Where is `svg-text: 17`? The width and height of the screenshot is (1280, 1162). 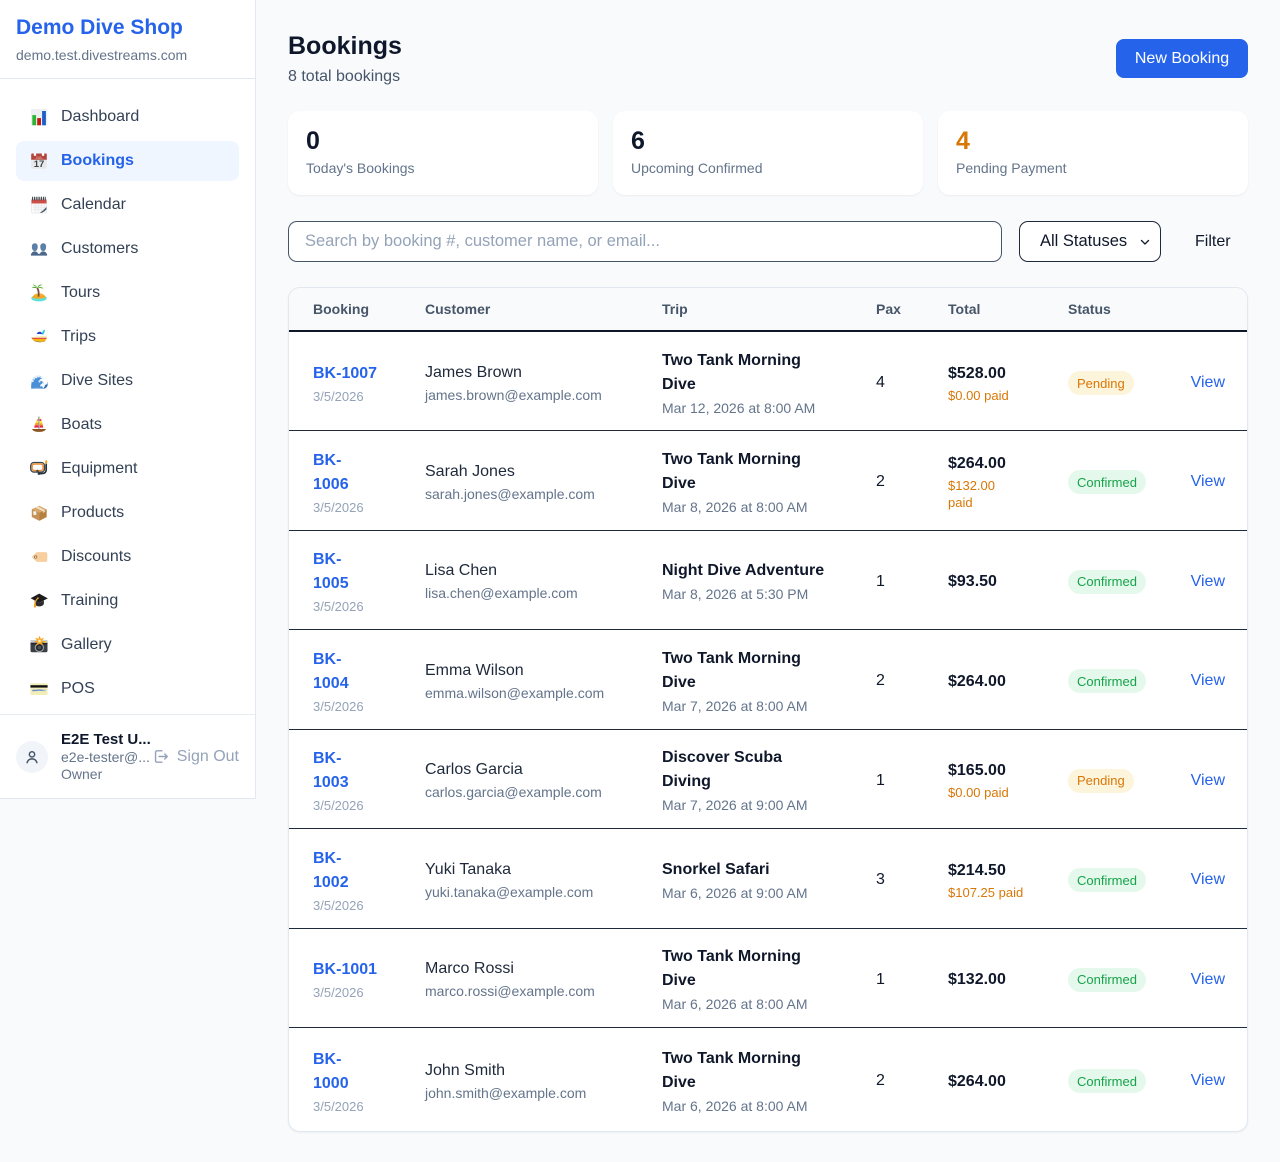 svg-text: 17 is located at coordinates (39, 164).